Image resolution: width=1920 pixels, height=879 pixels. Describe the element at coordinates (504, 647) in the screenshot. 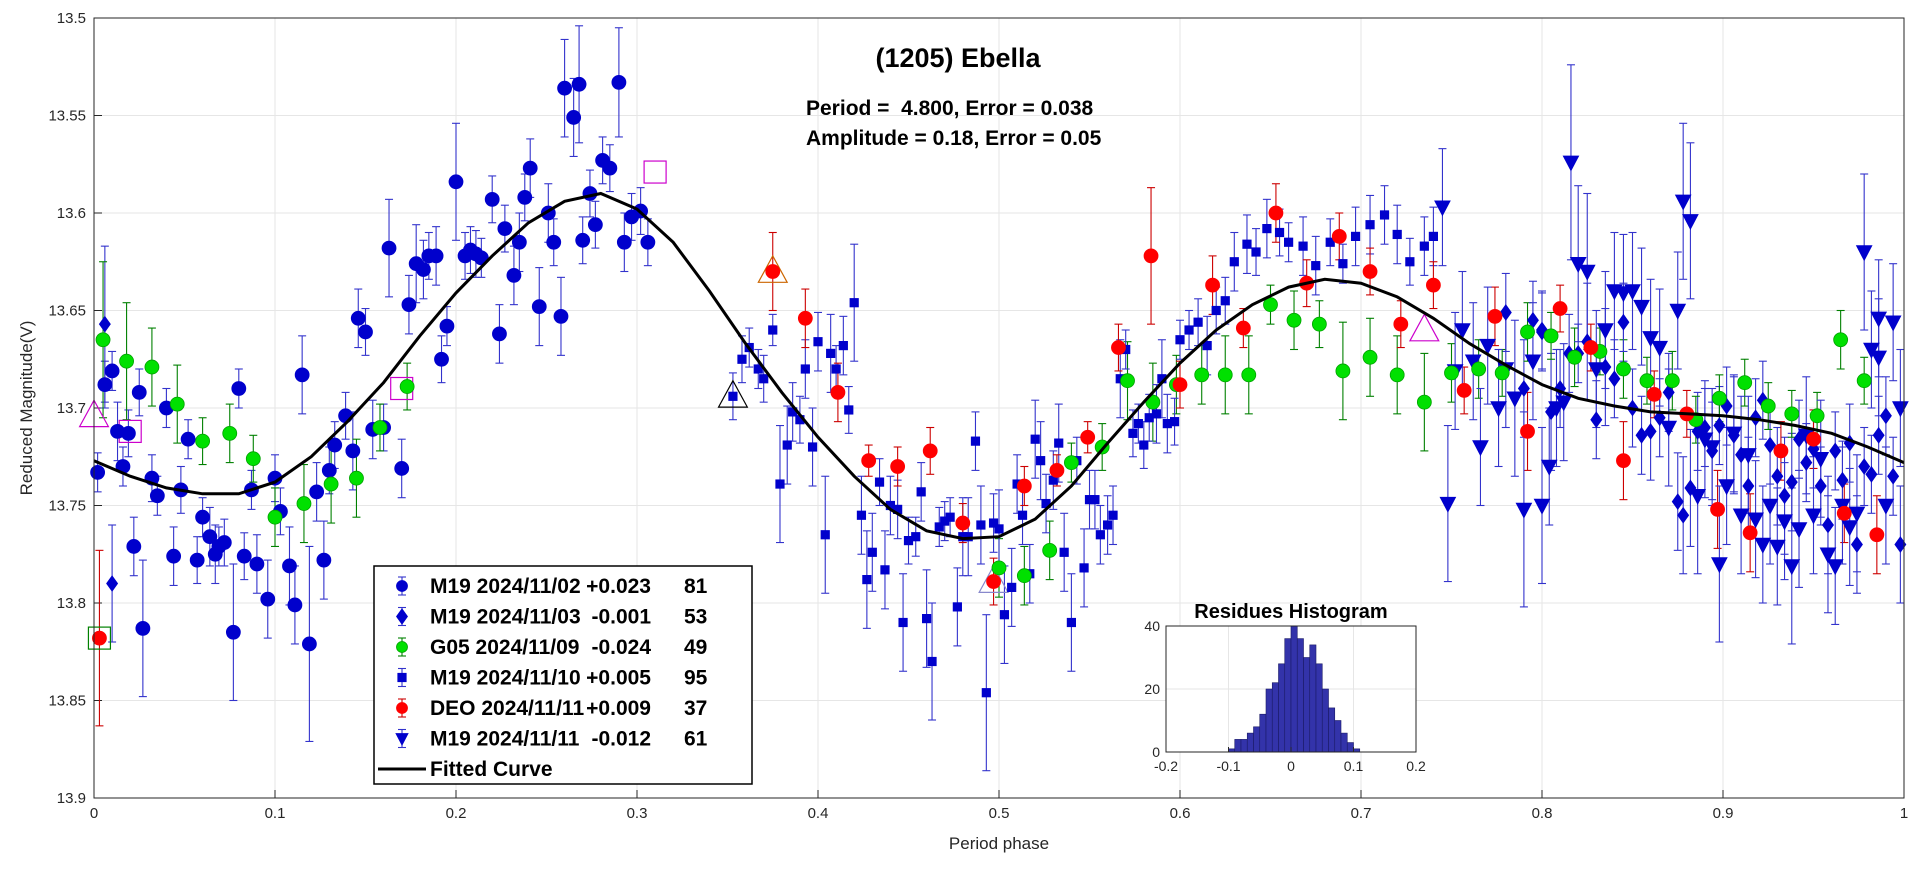

I see `legend-series-name: G05 2024/11/09` at that location.